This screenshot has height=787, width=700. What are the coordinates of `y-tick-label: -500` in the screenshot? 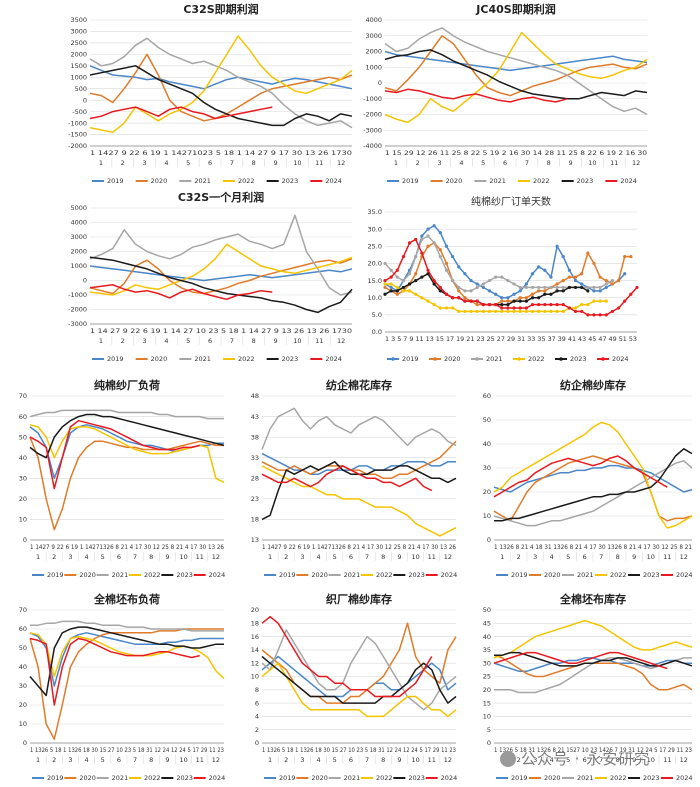 It's located at (79, 112).